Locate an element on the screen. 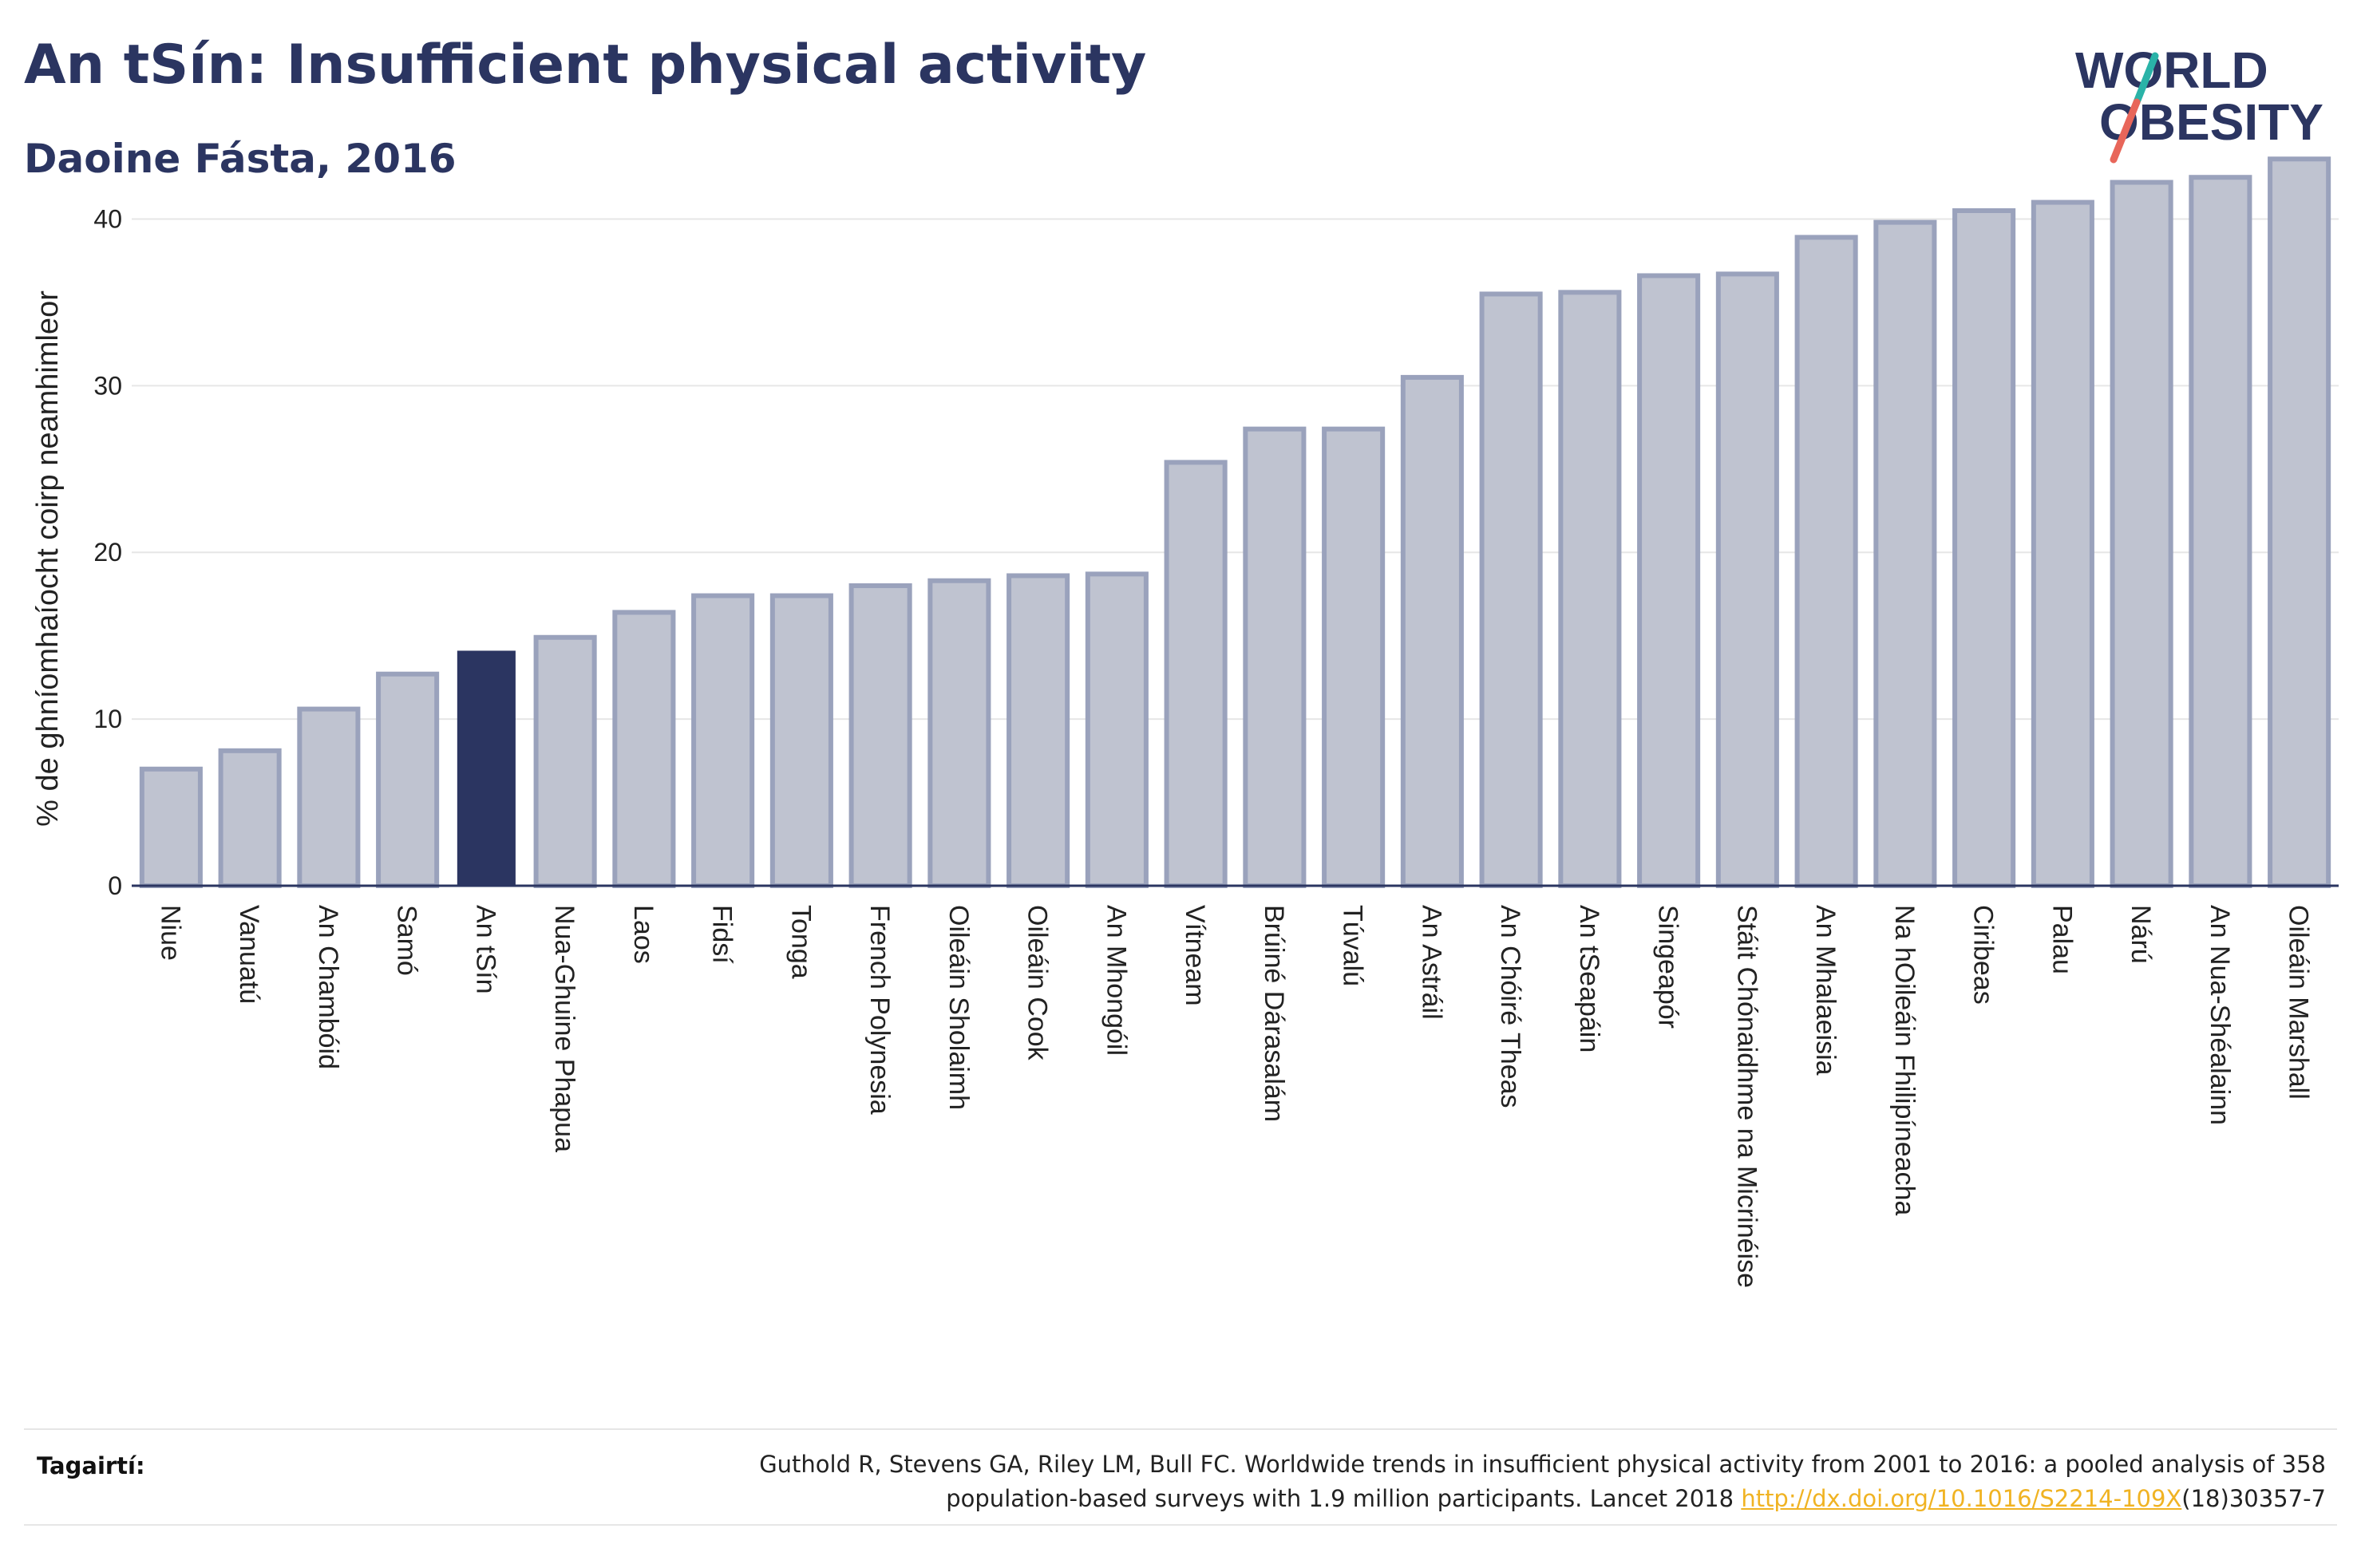  x-tick-label: Oileáin Sholaimh is located at coordinates (958, 1007).